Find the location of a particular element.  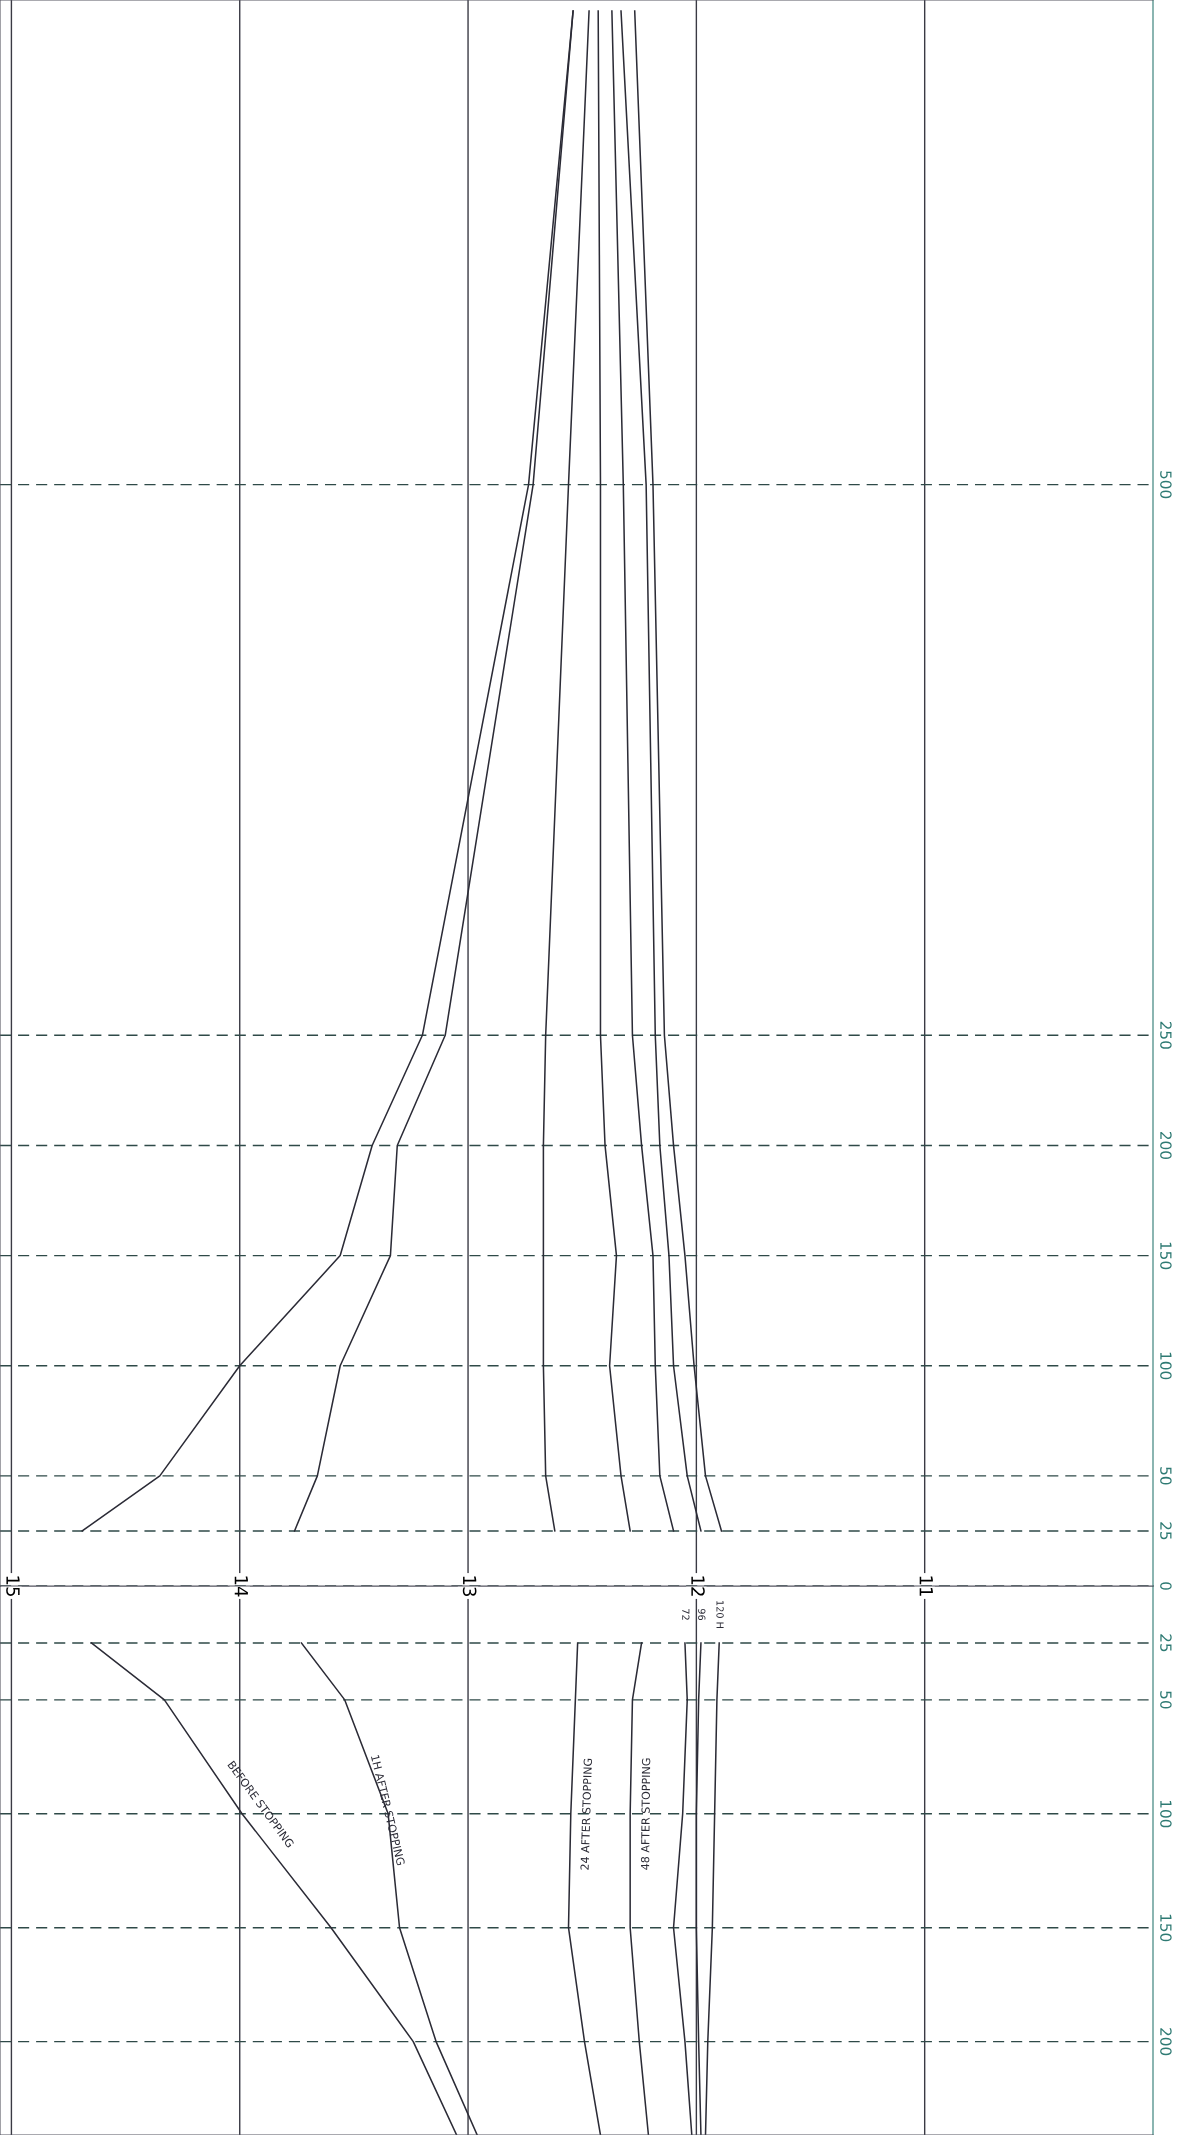

text: 48 AFTER STOPPING is located at coordinates (645, 1814).